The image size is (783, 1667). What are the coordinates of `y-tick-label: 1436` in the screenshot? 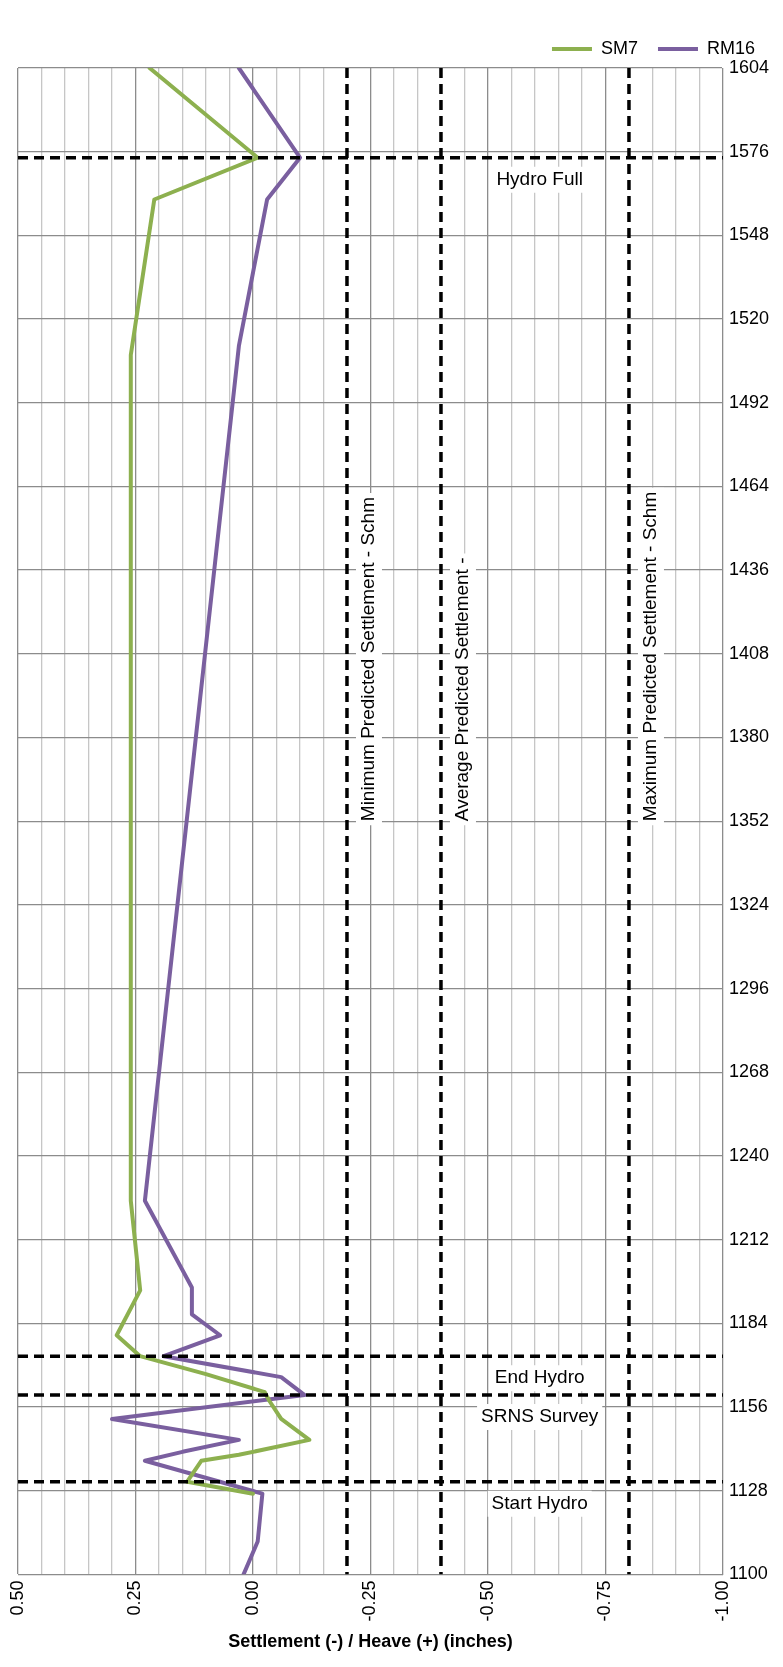 It's located at (748, 569).